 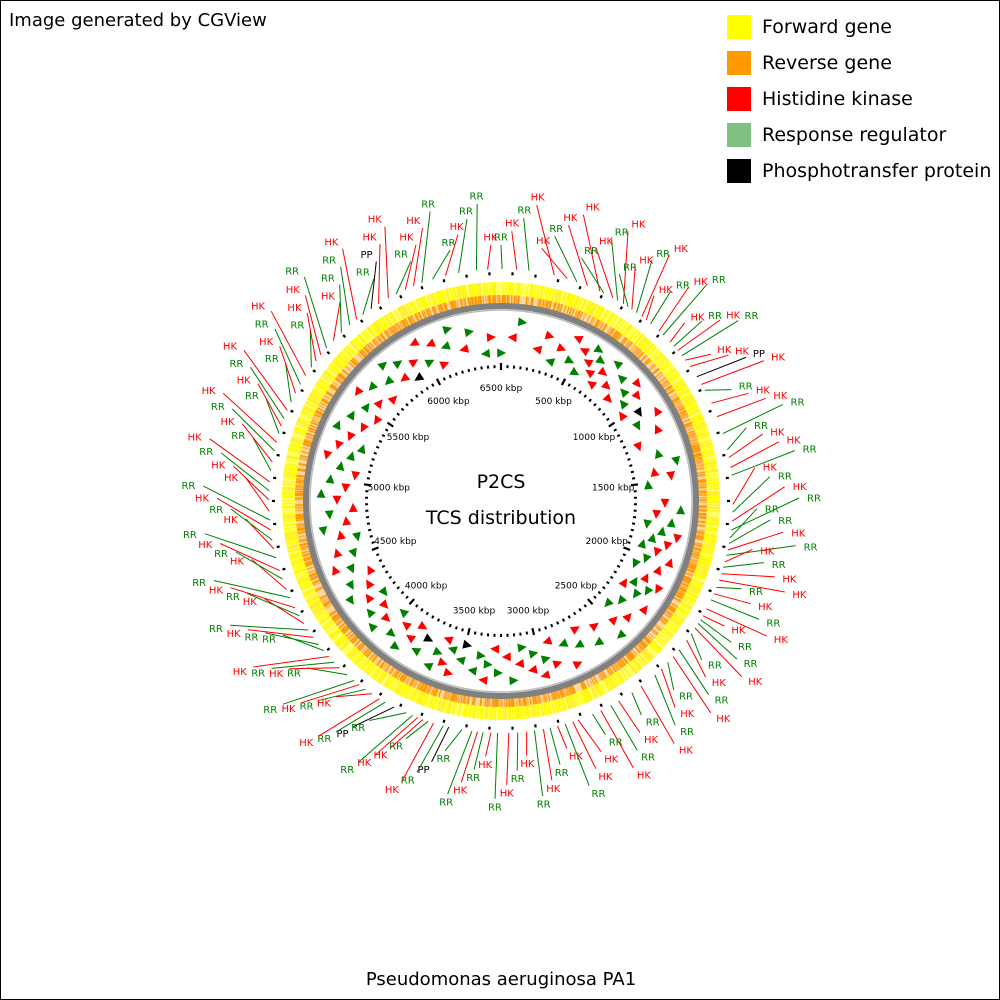 I want to click on ruler-major-tick, so click(x=468, y=631).